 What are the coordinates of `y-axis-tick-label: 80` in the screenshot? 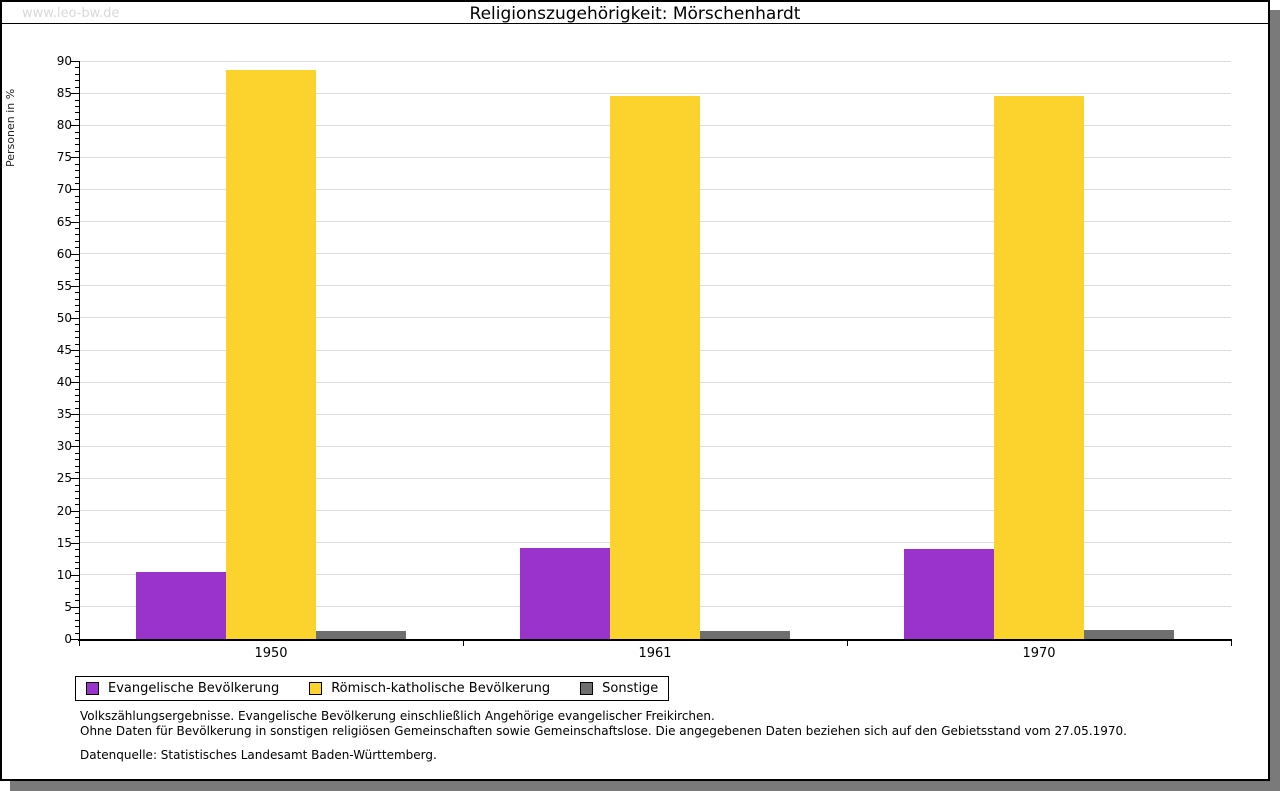 It's located at (64, 125).